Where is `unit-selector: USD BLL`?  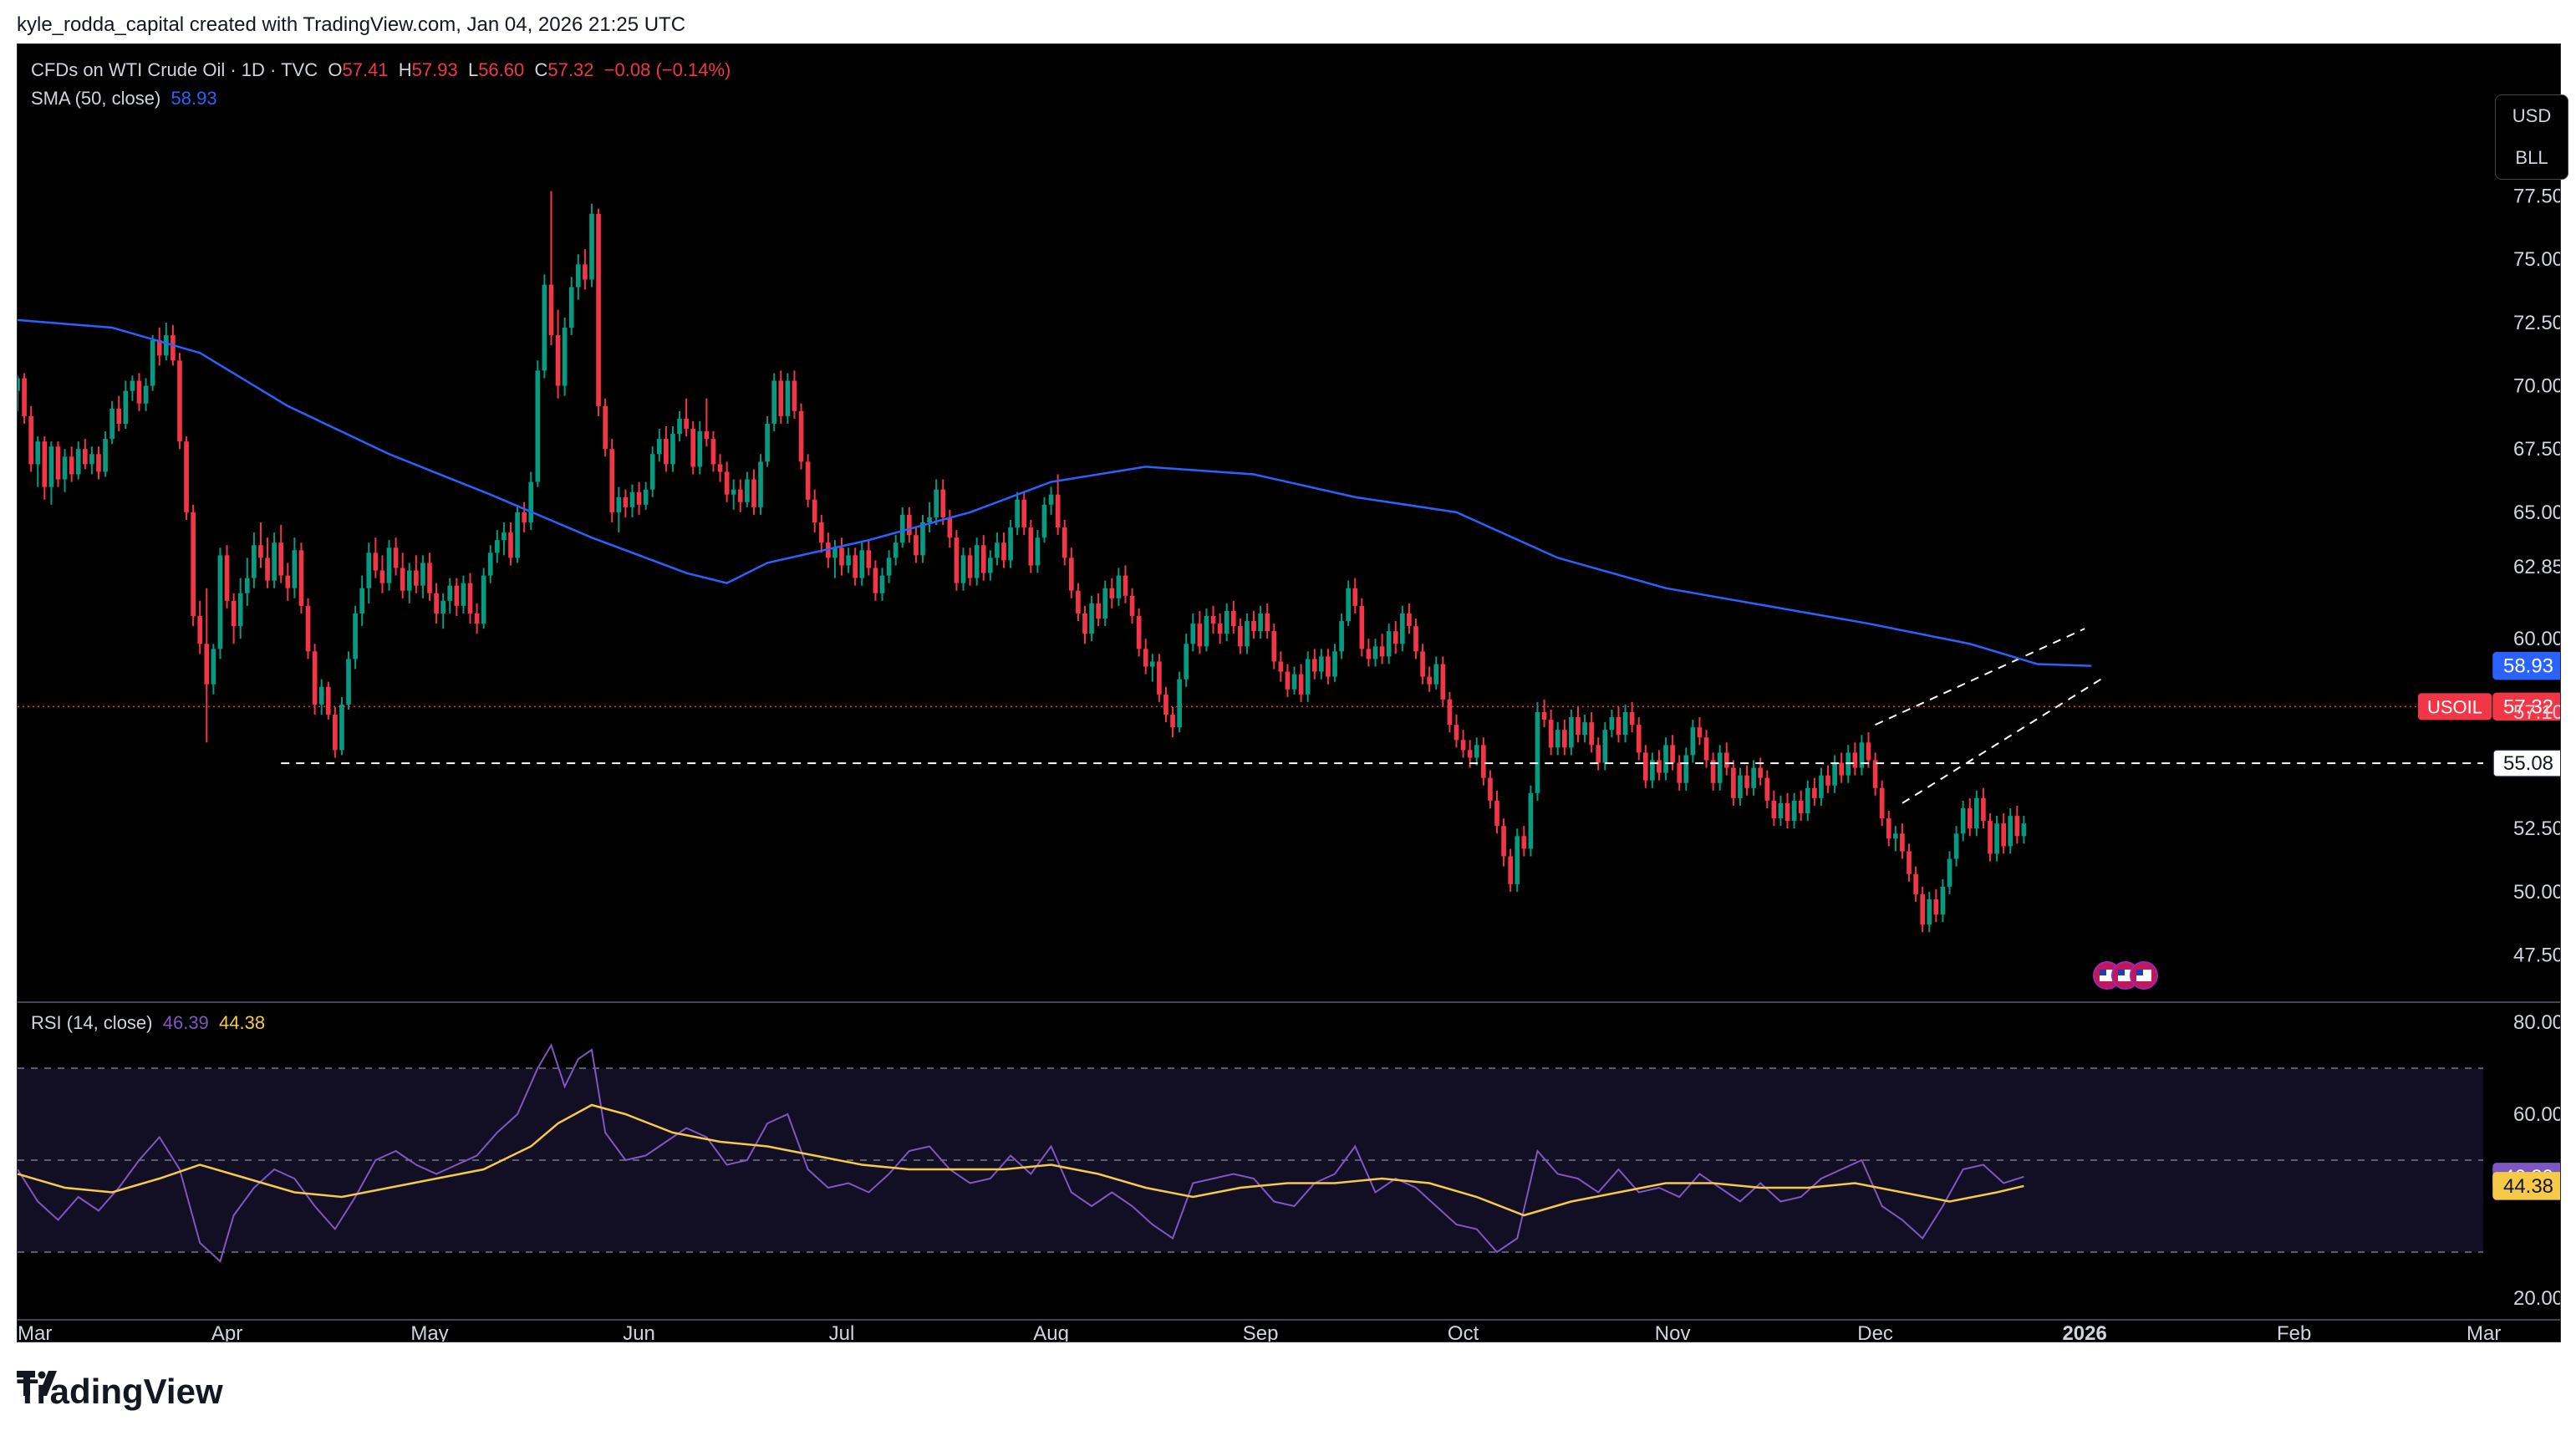
unit-selector: USD BLL is located at coordinates (2531, 137).